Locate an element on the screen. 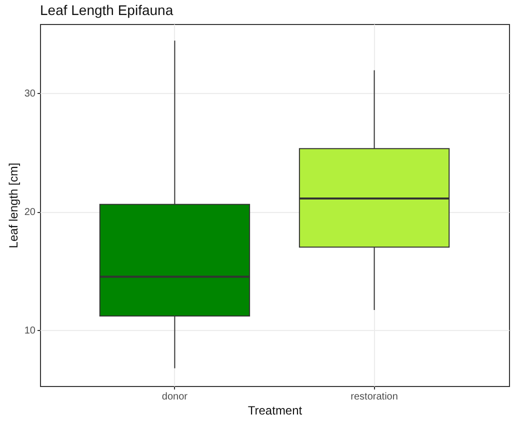 The height and width of the screenshot is (432, 527). y-axis-title: Leaf length [cm] is located at coordinates (13, 205).